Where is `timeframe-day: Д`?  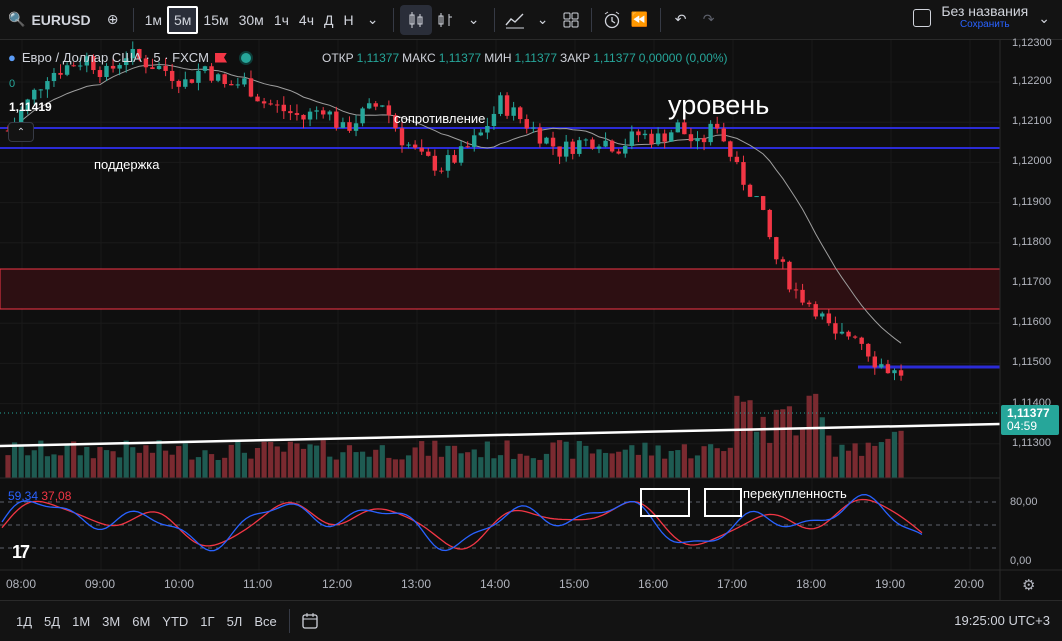
timeframe-day: Д is located at coordinates (329, 19).